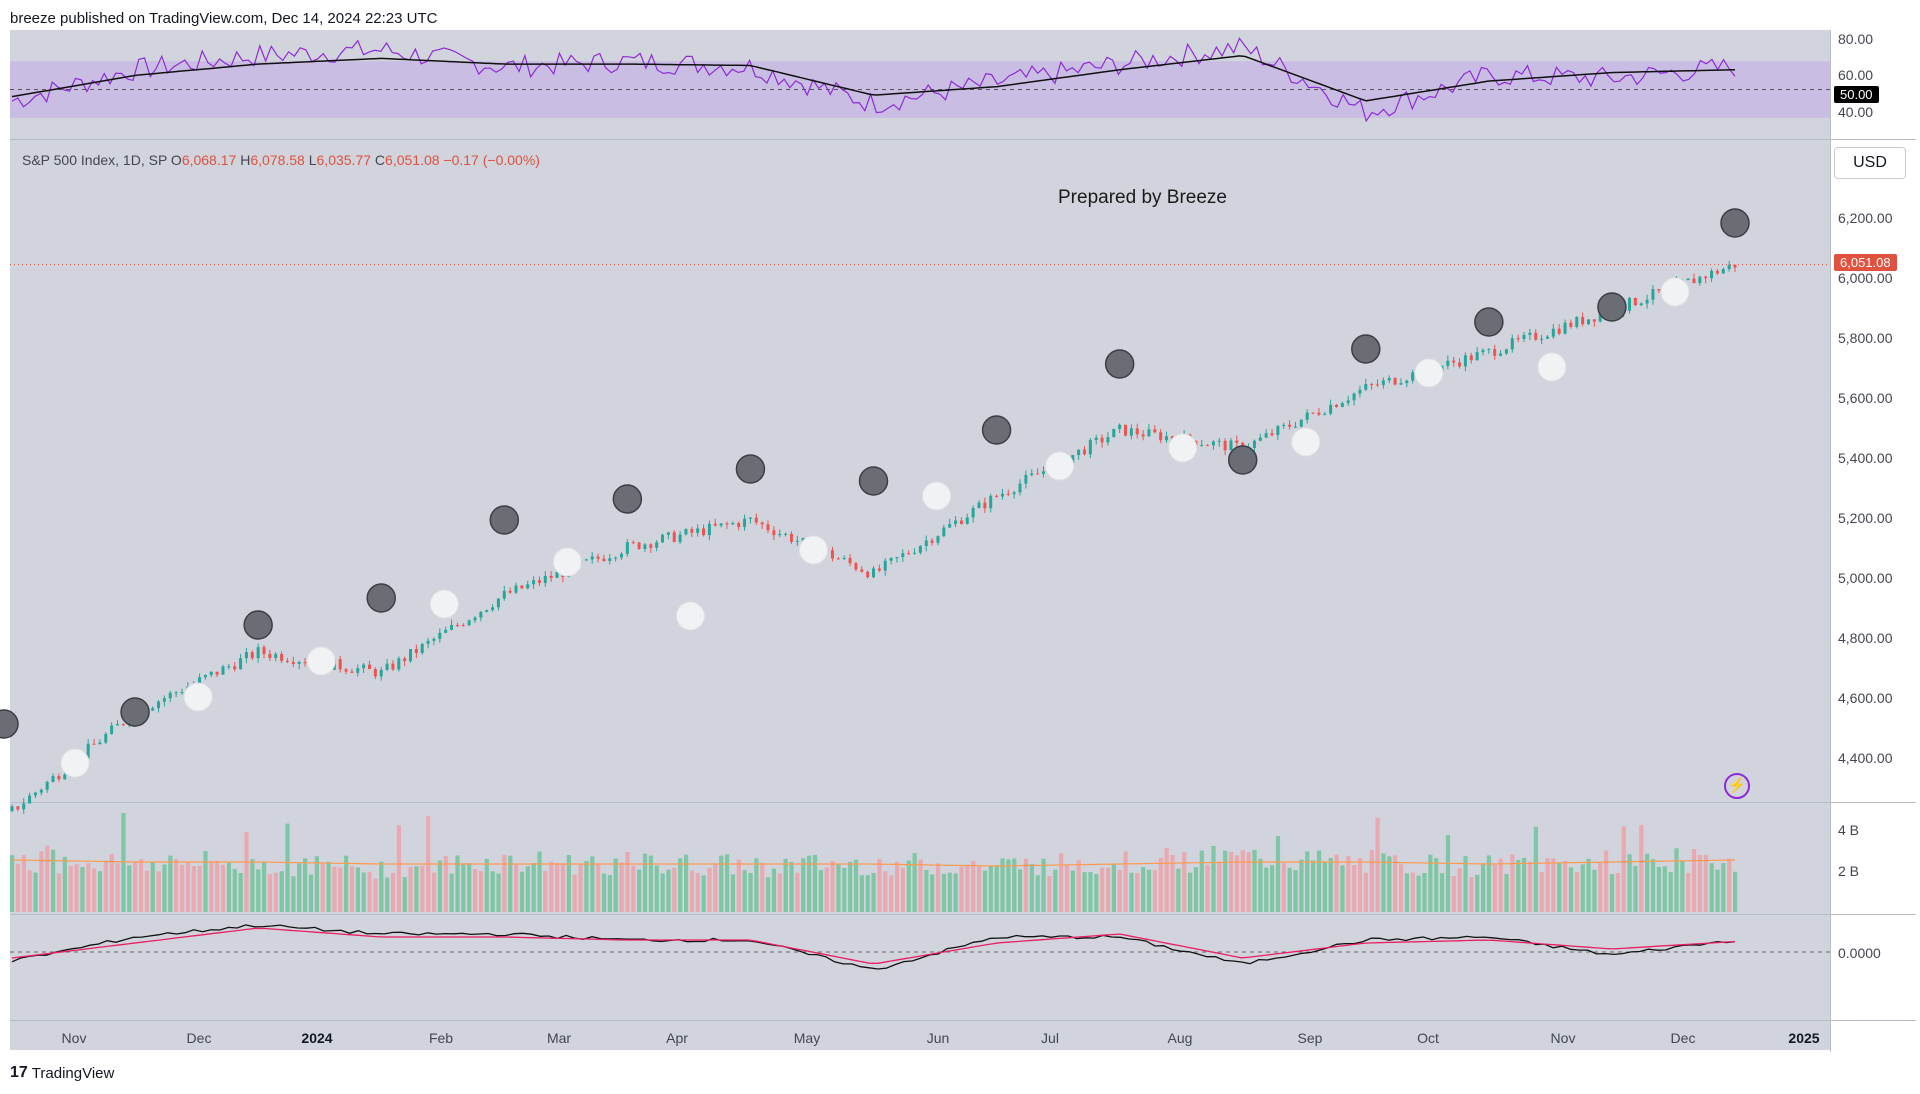  Describe the element at coordinates (209, 160) in the screenshot. I see `open-value: 6,068.17` at that location.